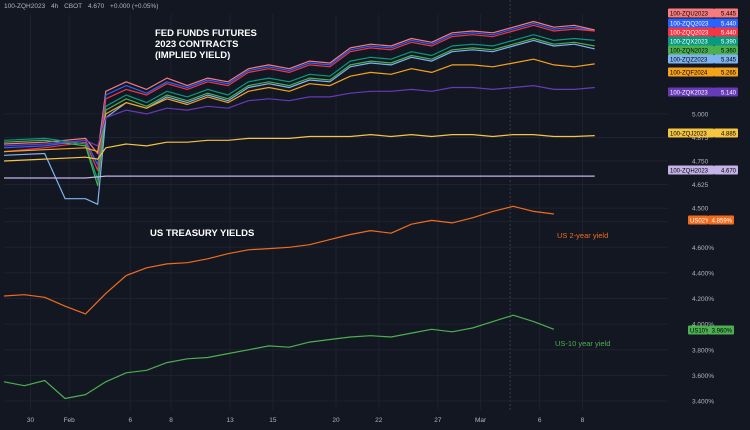 This screenshot has width=750, height=430. Describe the element at coordinates (196, 44) in the screenshot. I see `chart-title: 2023 CONTRACTS` at that location.